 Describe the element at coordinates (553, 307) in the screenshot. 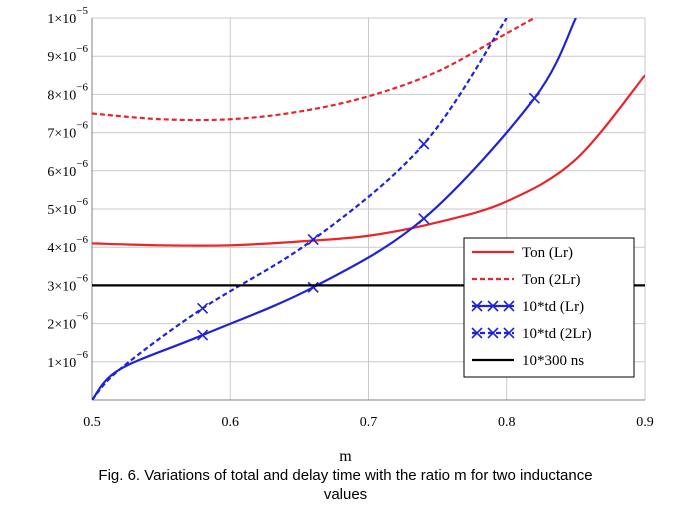

I see `legend-label-2: 10*td (Lr)` at that location.